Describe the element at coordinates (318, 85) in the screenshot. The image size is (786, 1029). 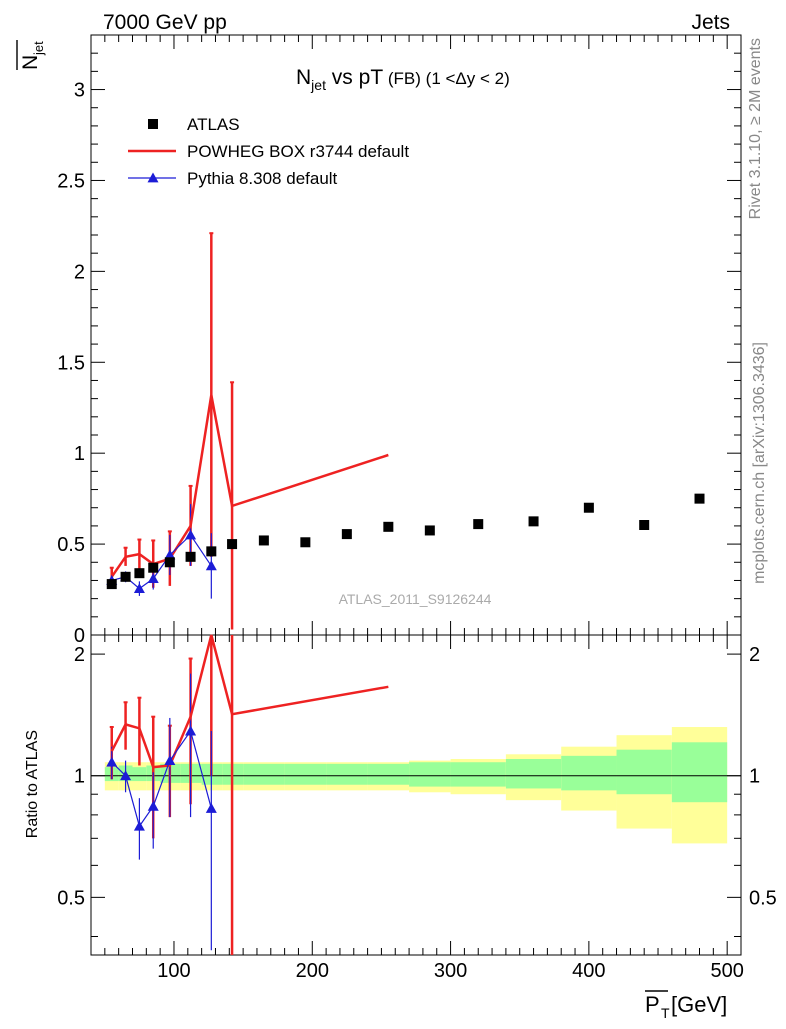
I see `title-sub: jet` at that location.